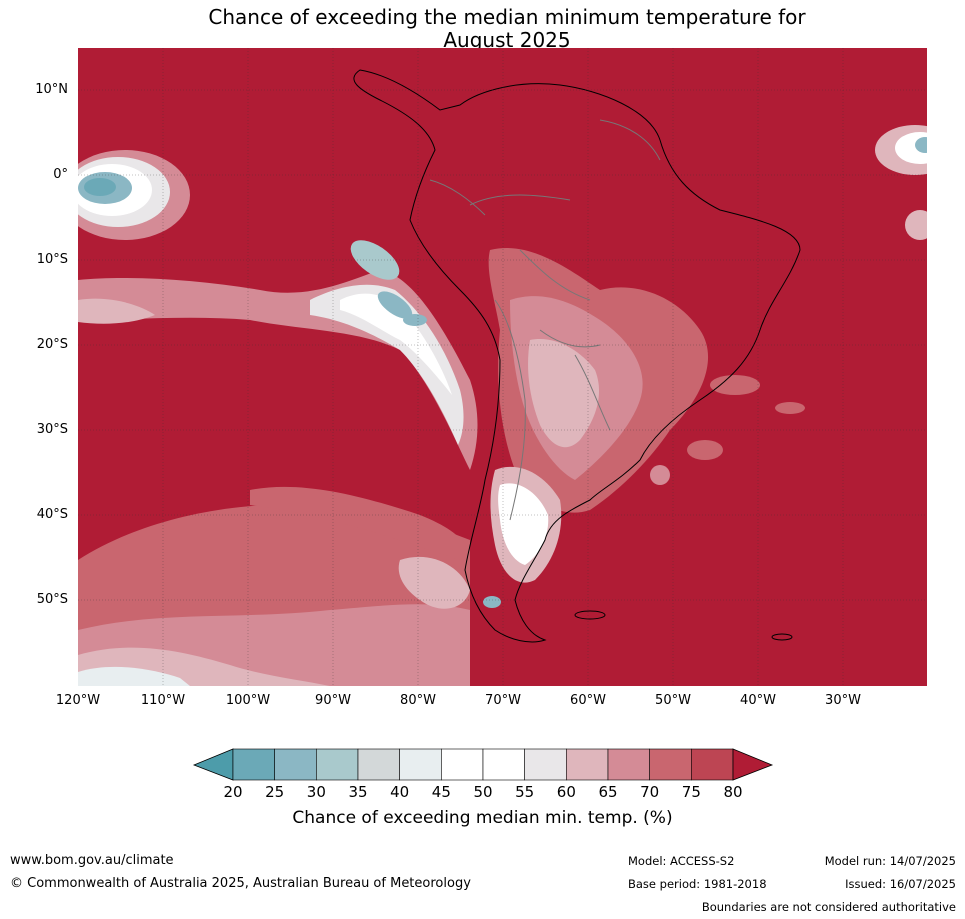 This screenshot has height=919, width=965. What do you see at coordinates (790, 408) in the screenshot?
I see `atlantic-70b` at bounding box center [790, 408].